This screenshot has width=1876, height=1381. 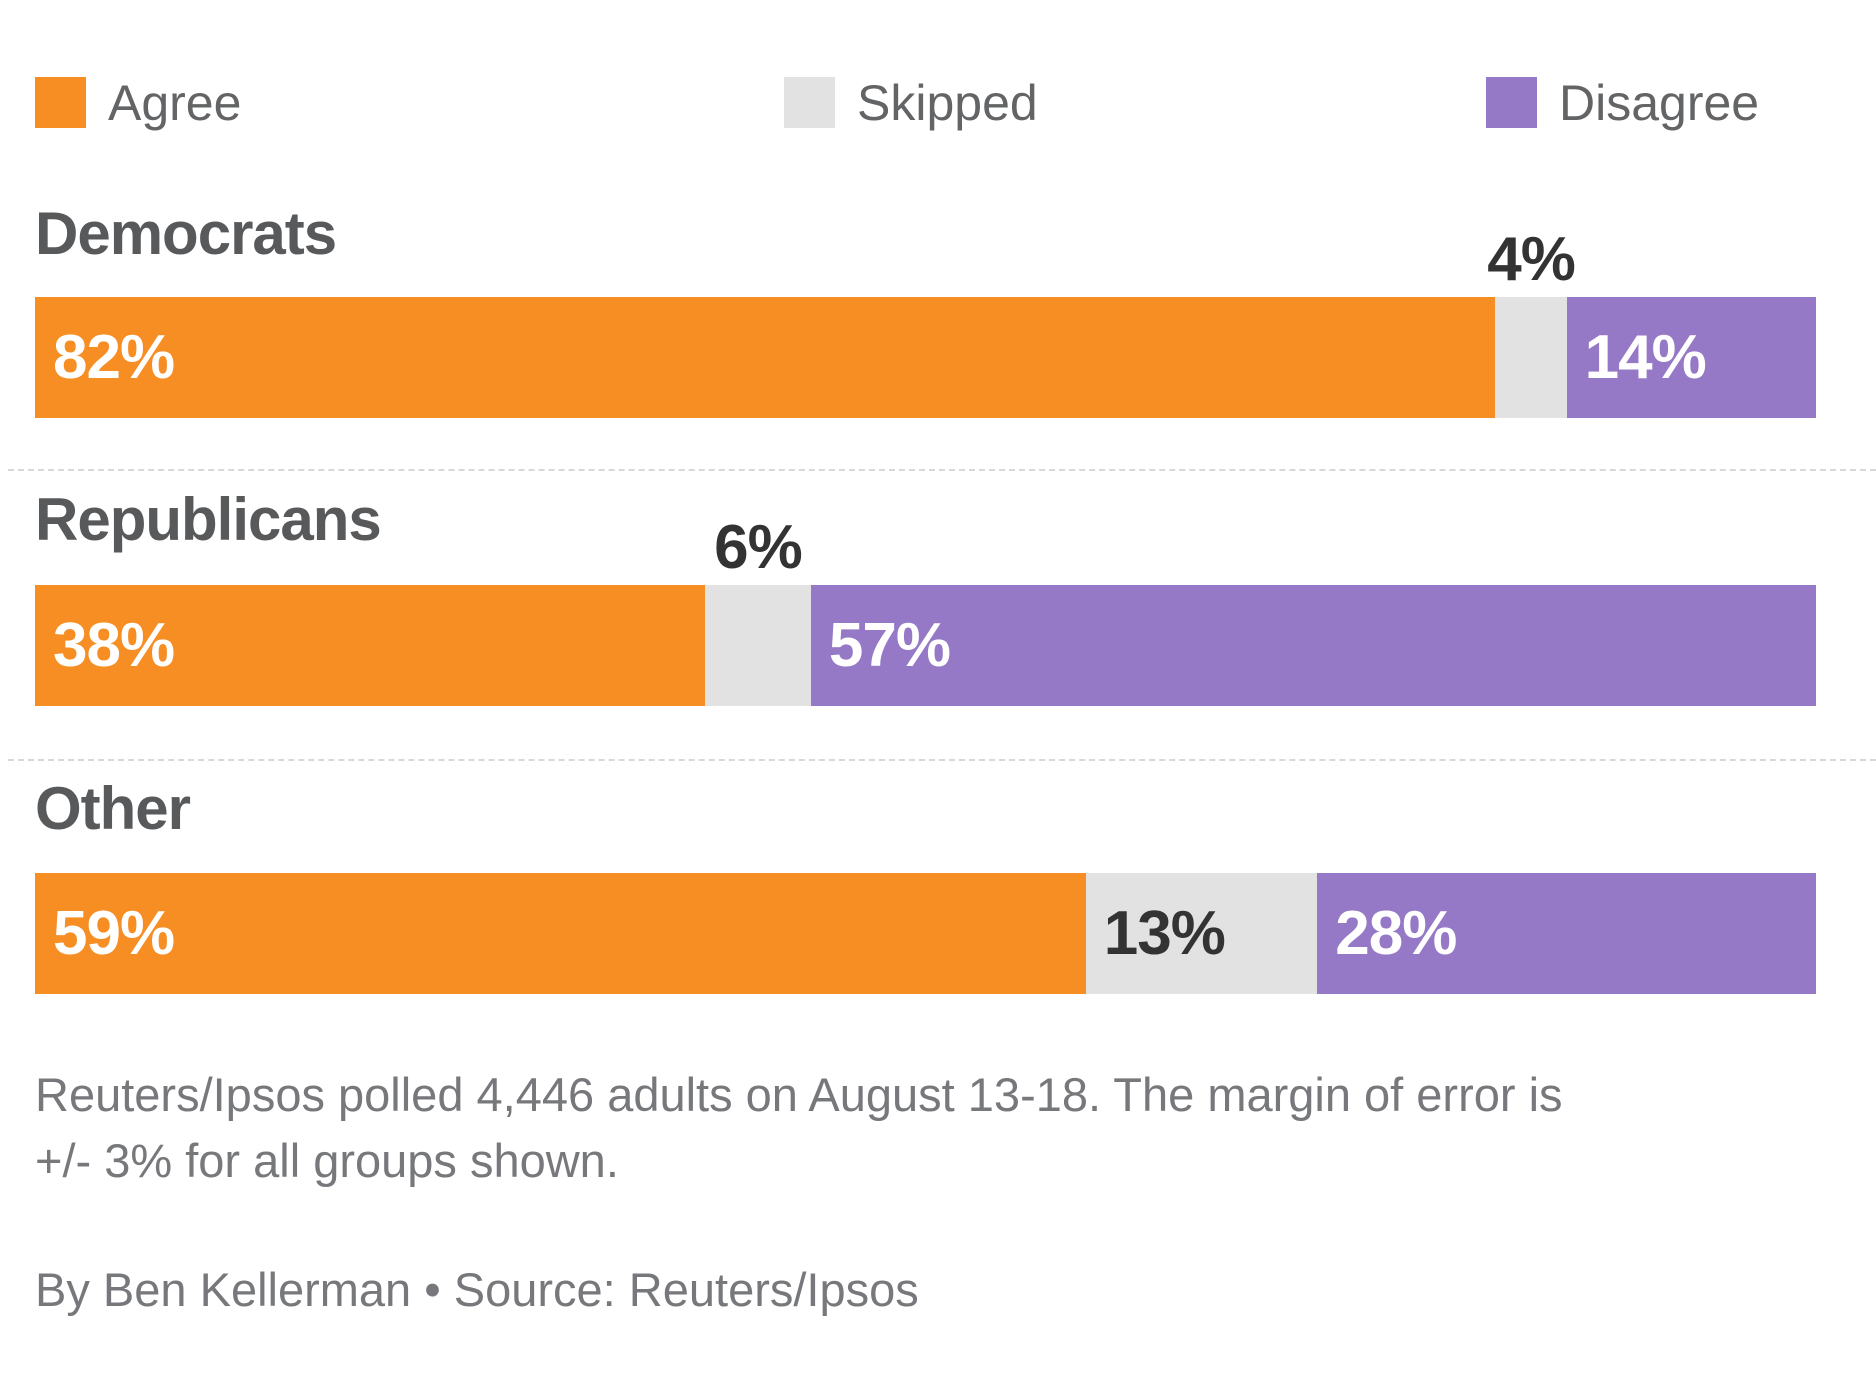 I want to click on group-label-republicans: Republicans, so click(x=208, y=519).